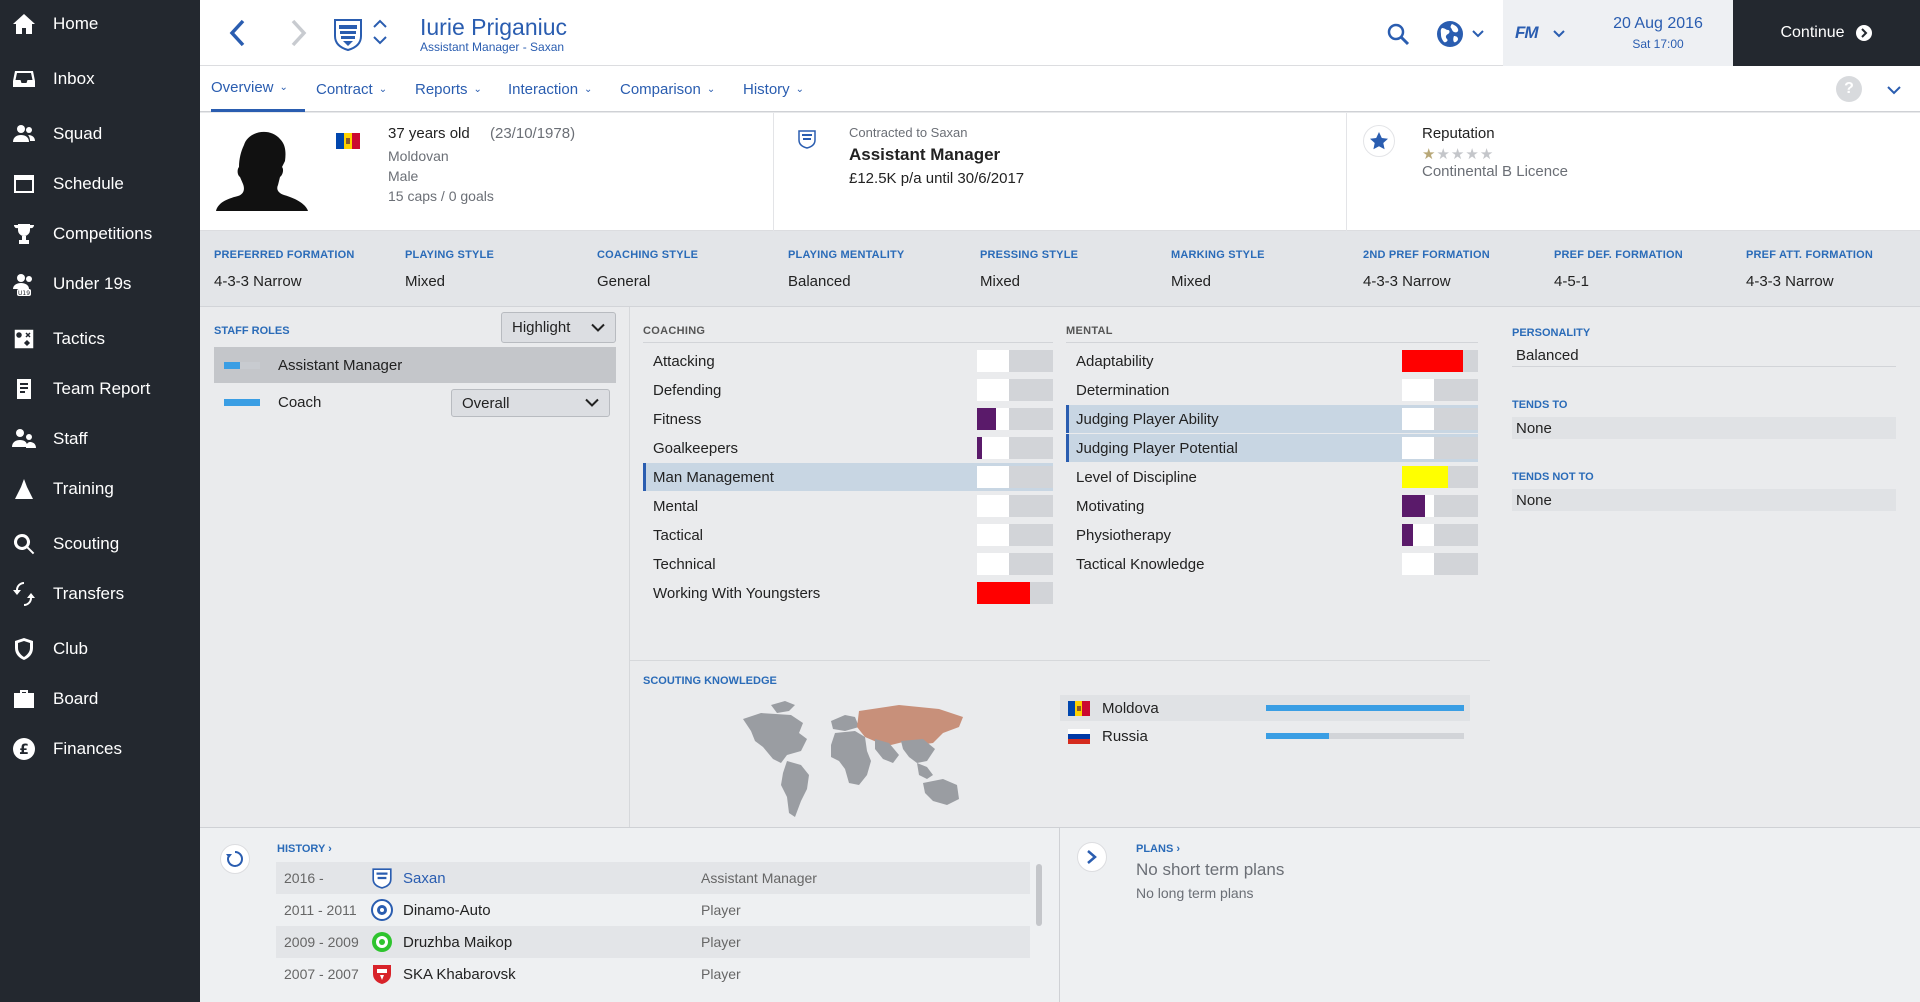 The width and height of the screenshot is (1920, 1002). I want to click on sidebar-item-club: Club, so click(100, 649).